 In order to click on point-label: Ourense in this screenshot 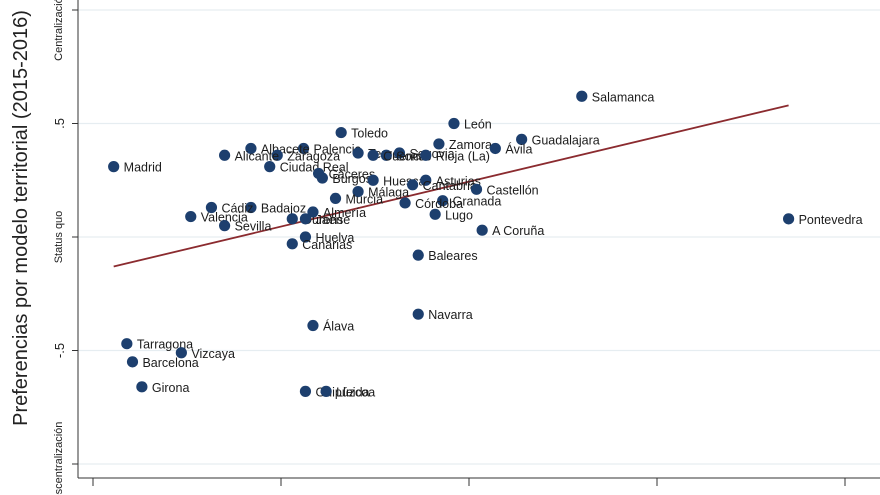, I will do `click(326, 220)`.